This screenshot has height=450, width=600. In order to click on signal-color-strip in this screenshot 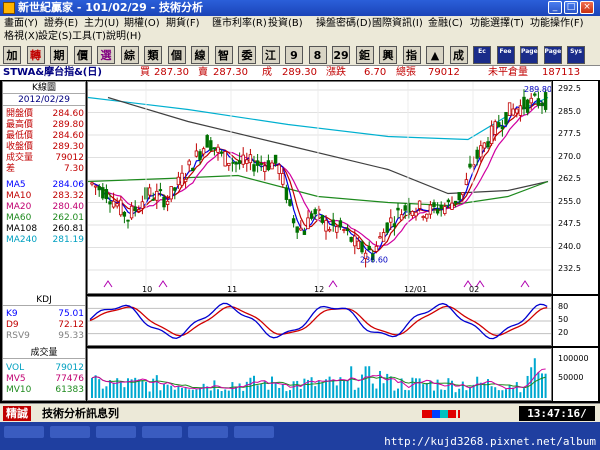, I will do `click(441, 414)`.